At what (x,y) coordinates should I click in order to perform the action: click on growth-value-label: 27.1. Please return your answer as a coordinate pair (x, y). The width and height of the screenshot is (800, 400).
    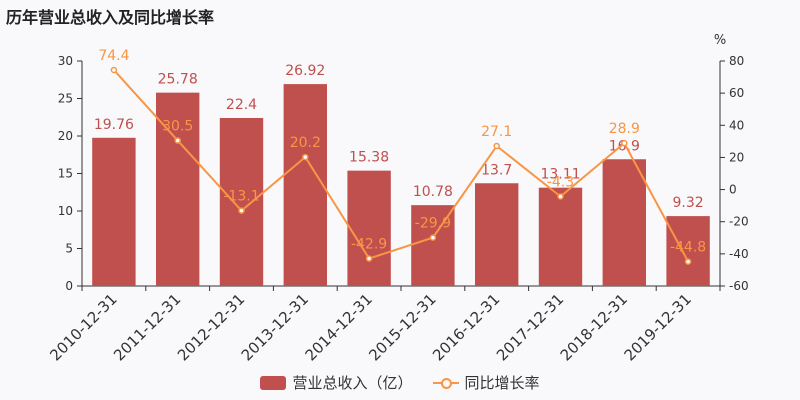
    Looking at the image, I should click on (496, 132).